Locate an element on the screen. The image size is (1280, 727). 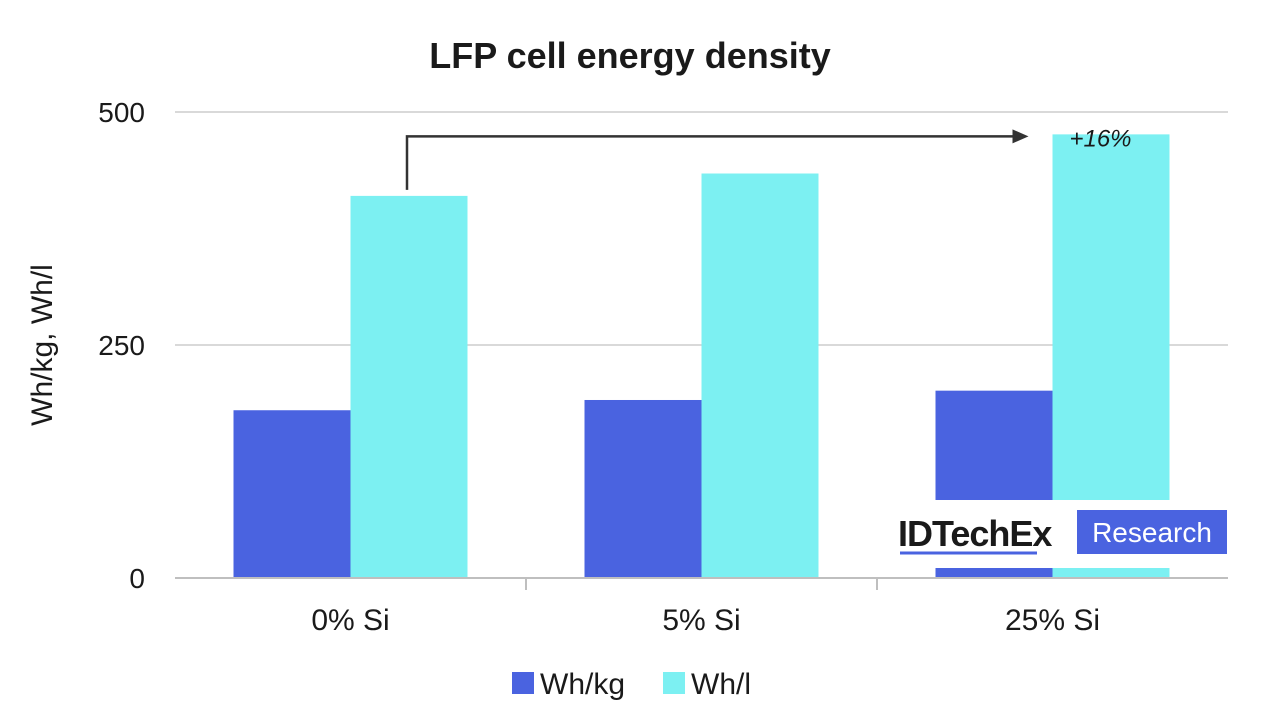
y-axis-label: Wh/kg, Wh/l is located at coordinates (42, 345).